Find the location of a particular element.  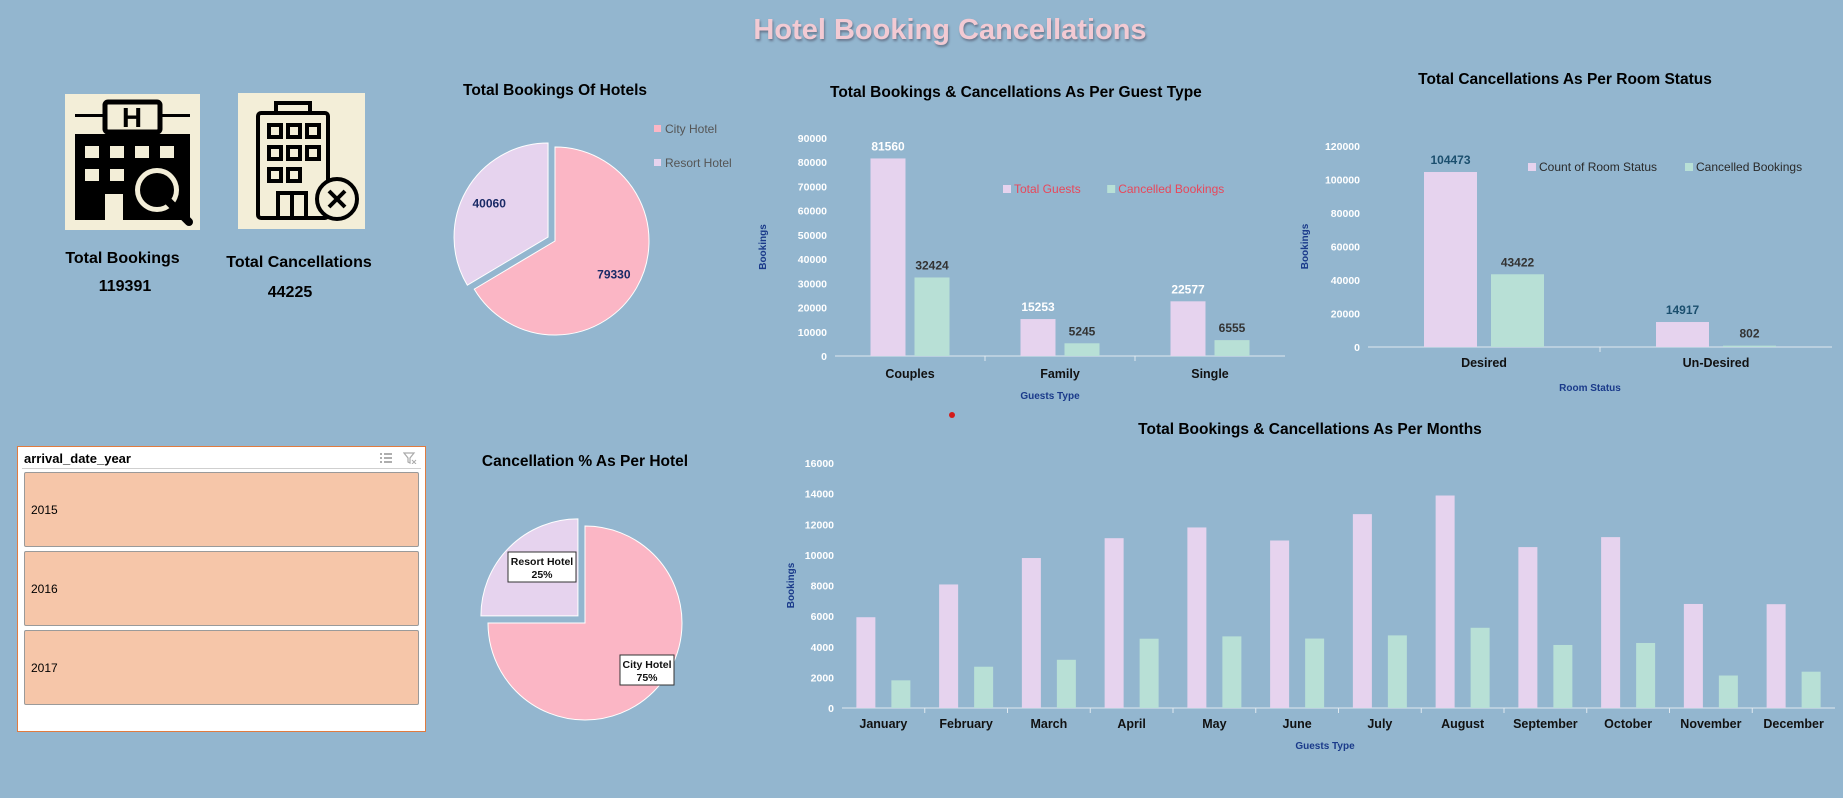

legend-label: Resort Hotel is located at coordinates (698, 163).